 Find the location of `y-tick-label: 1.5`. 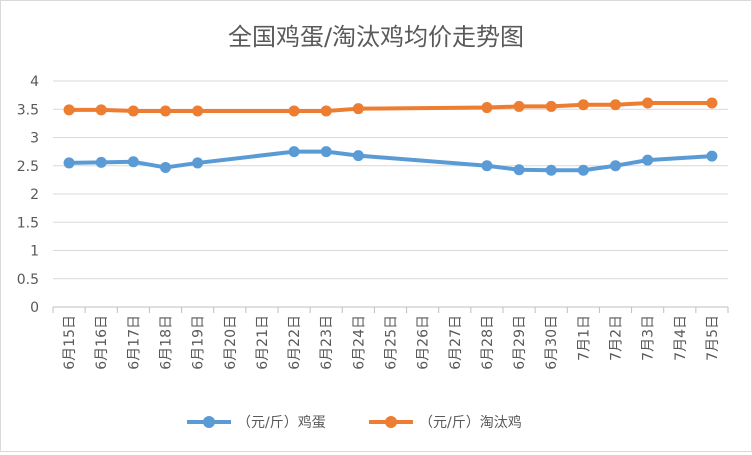

y-tick-label: 1.5 is located at coordinates (28, 223).